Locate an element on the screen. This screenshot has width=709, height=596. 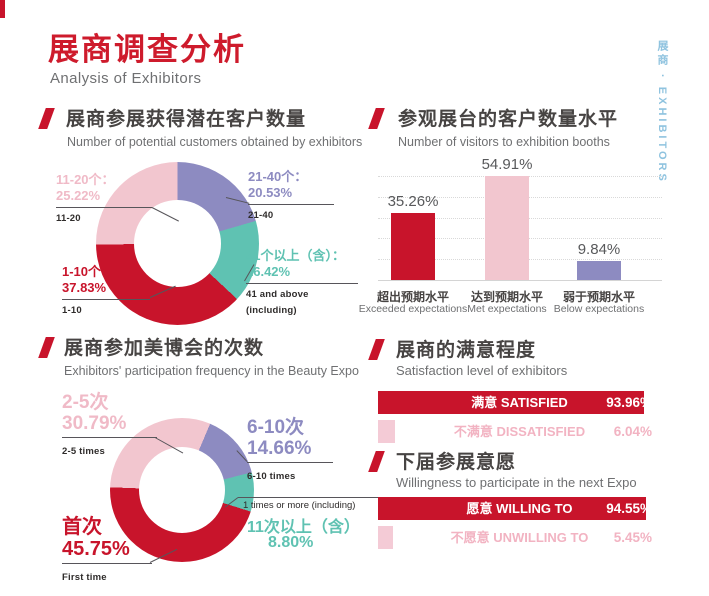
rating-bar-satisfied is located at coordinates (511, 402).